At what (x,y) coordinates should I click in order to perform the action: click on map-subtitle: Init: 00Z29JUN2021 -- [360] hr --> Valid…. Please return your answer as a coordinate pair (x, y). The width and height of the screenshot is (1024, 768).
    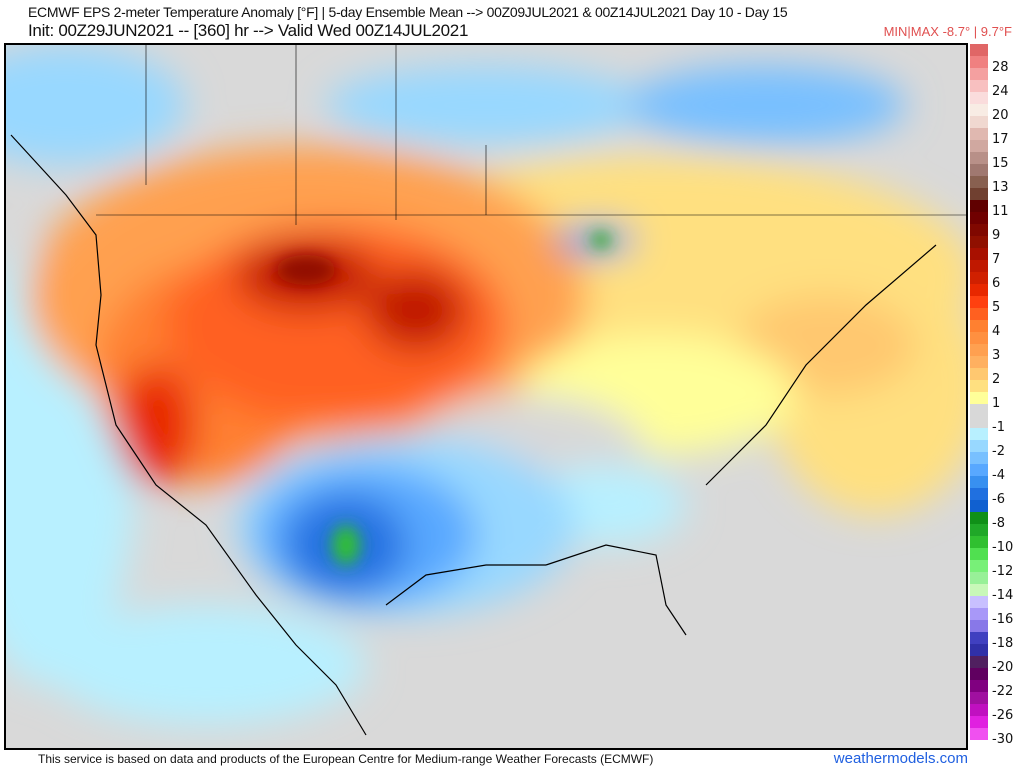
    Looking at the image, I should click on (248, 30).